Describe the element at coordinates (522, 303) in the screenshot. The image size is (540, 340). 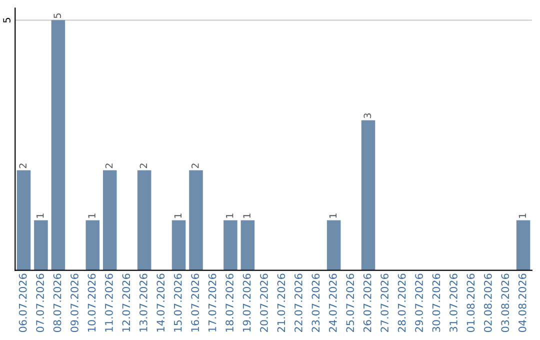
I see `x-tick-label: 04.08.2026` at that location.